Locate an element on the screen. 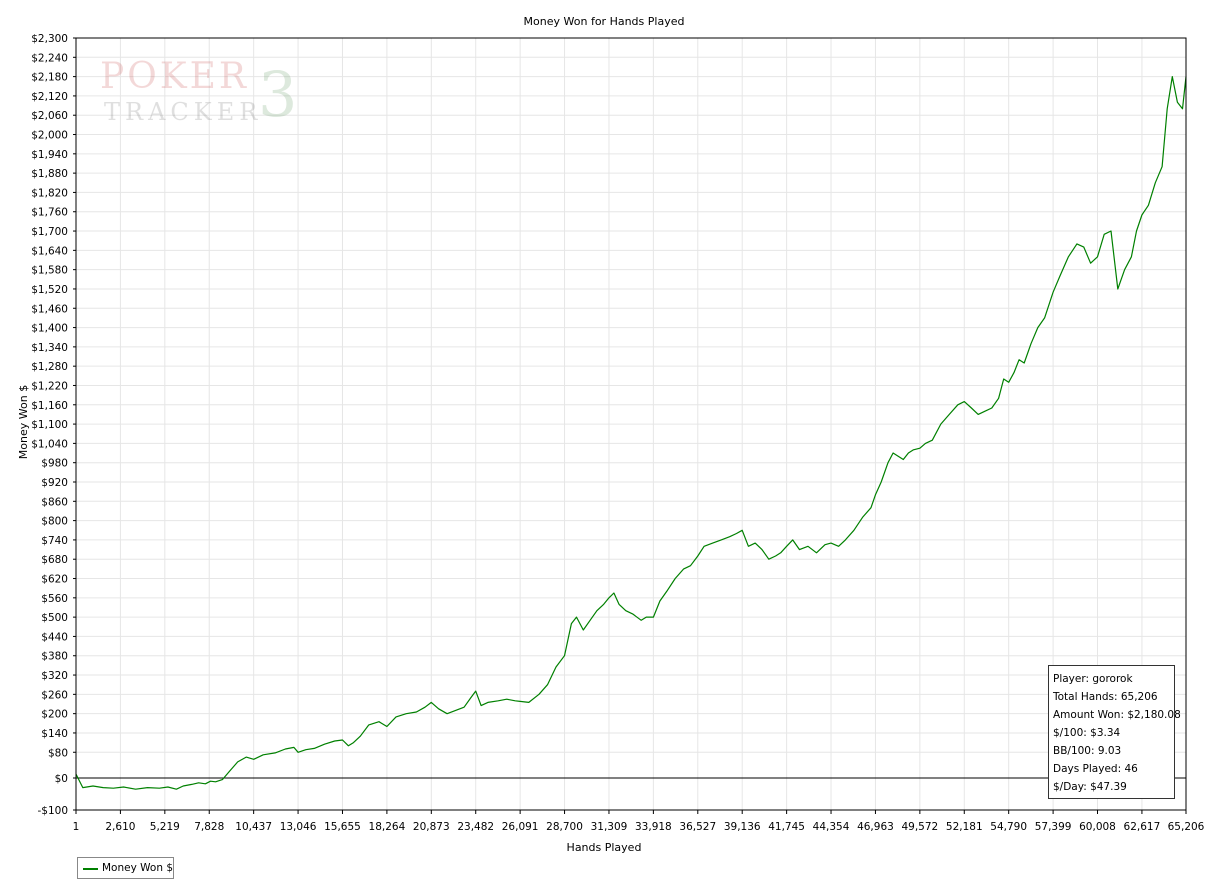 The width and height of the screenshot is (1210, 896). y-tick-label: $1,640 is located at coordinates (49, 251).